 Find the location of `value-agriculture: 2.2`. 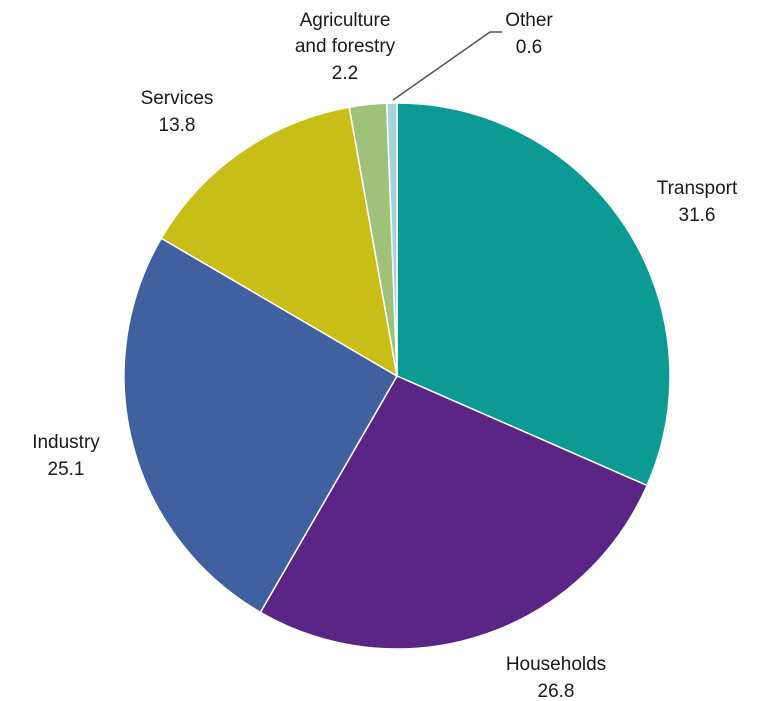

value-agriculture: 2.2 is located at coordinates (345, 73).